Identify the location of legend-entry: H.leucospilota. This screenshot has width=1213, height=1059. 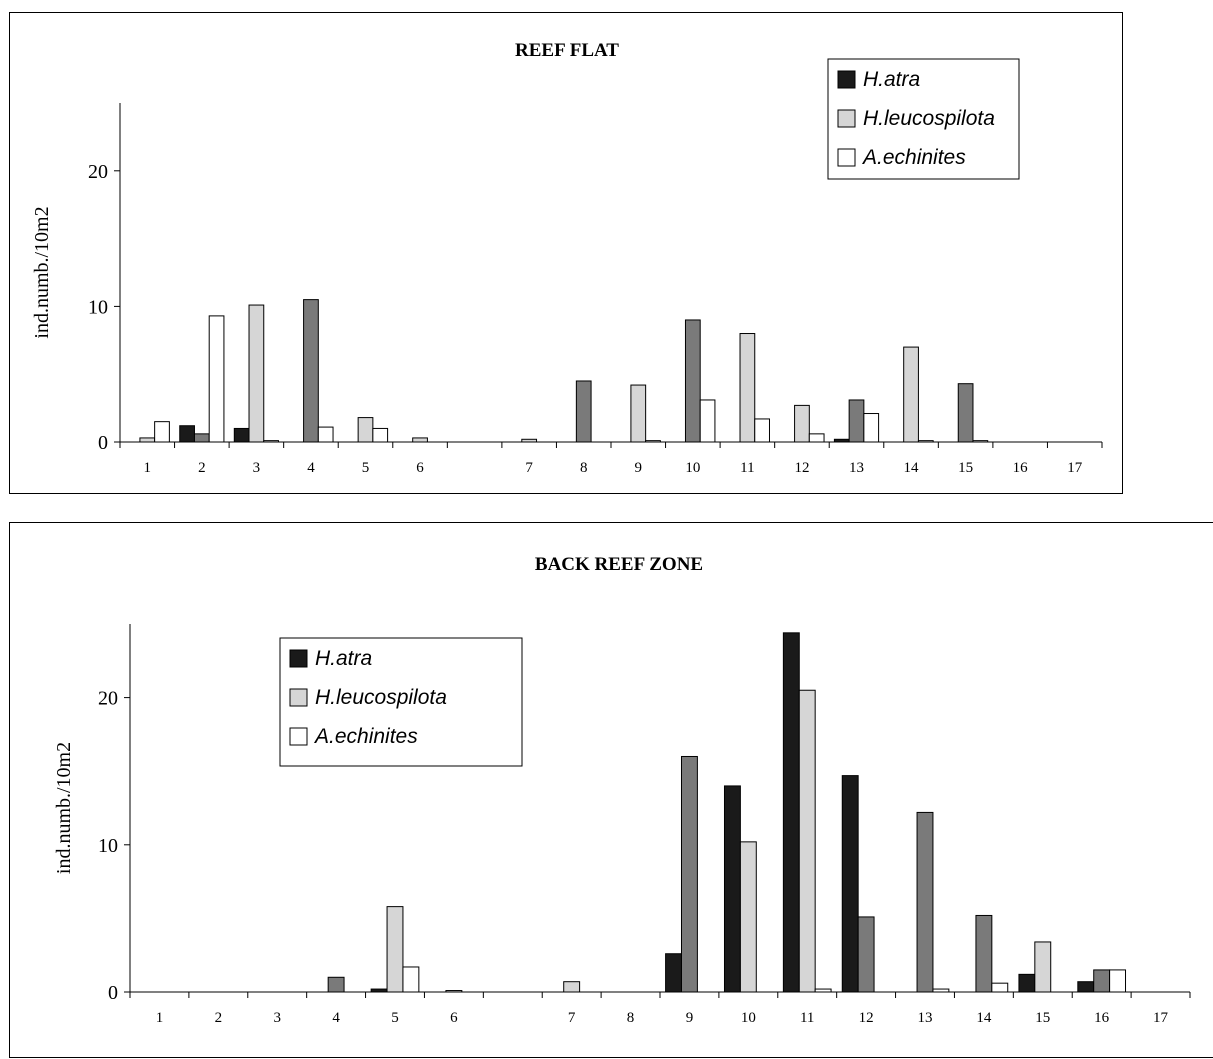
(381, 697).